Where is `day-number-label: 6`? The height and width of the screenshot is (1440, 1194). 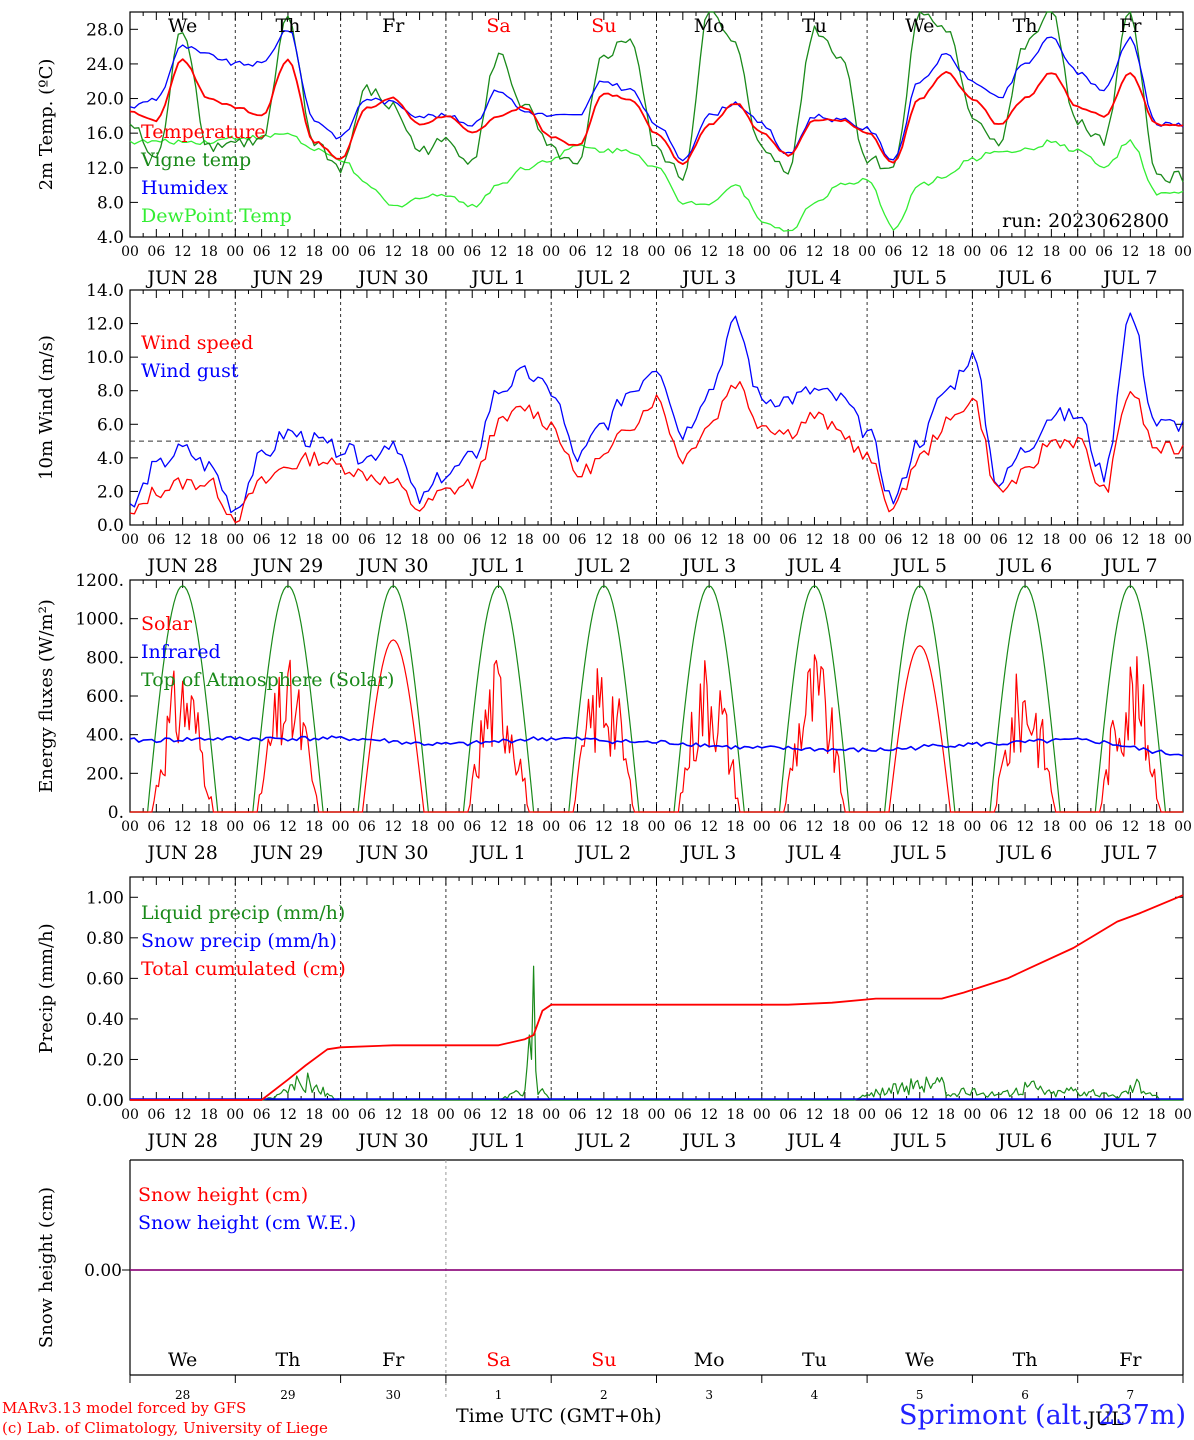 day-number-label: 6 is located at coordinates (1025, 1395).